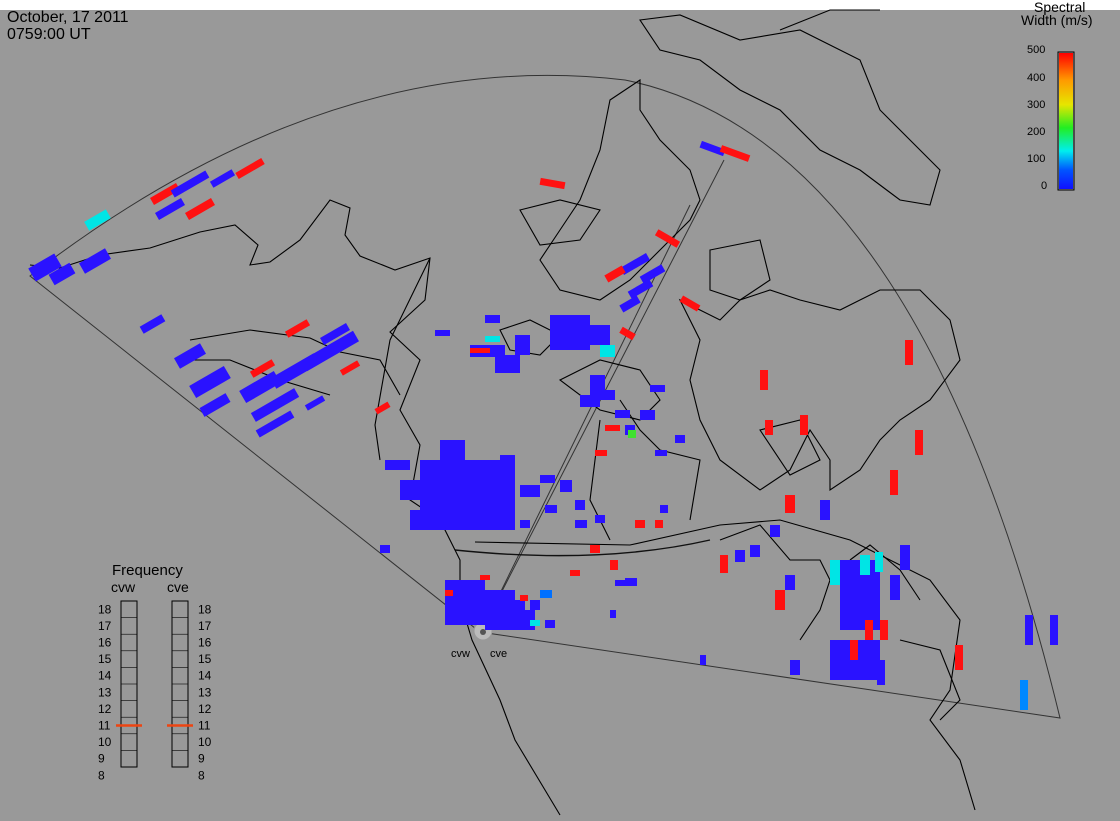  I want to click on frequency-tick-label: 12, so click(105, 709).